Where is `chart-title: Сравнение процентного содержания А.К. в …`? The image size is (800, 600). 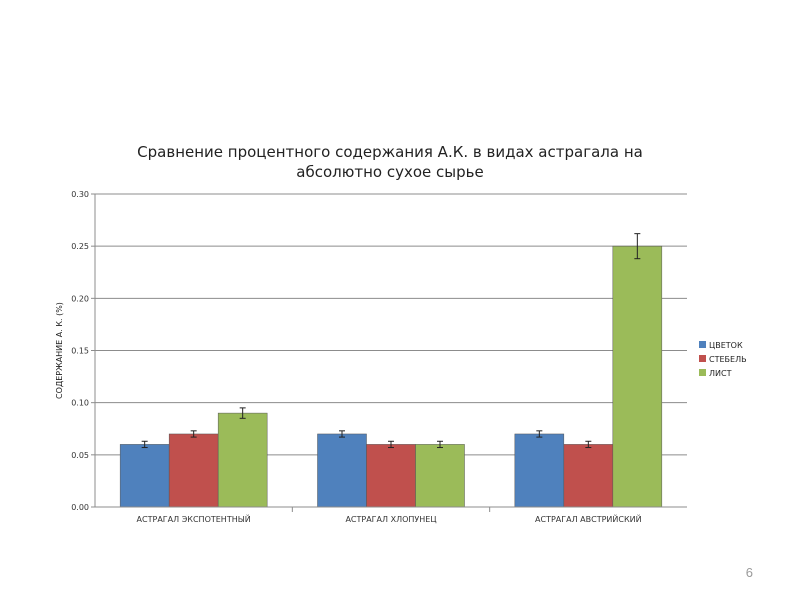 chart-title: Сравнение процентного содержания А.К. в … is located at coordinates (390, 162).